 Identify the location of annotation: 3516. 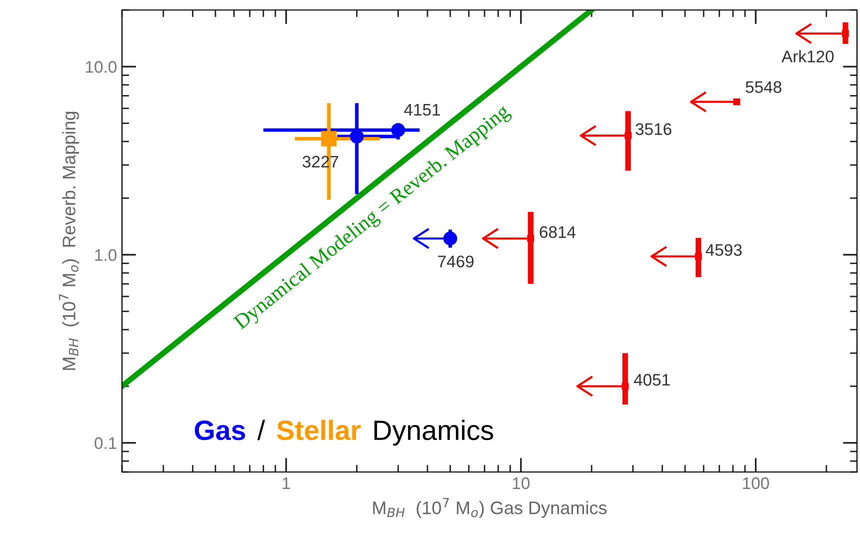
(654, 129).